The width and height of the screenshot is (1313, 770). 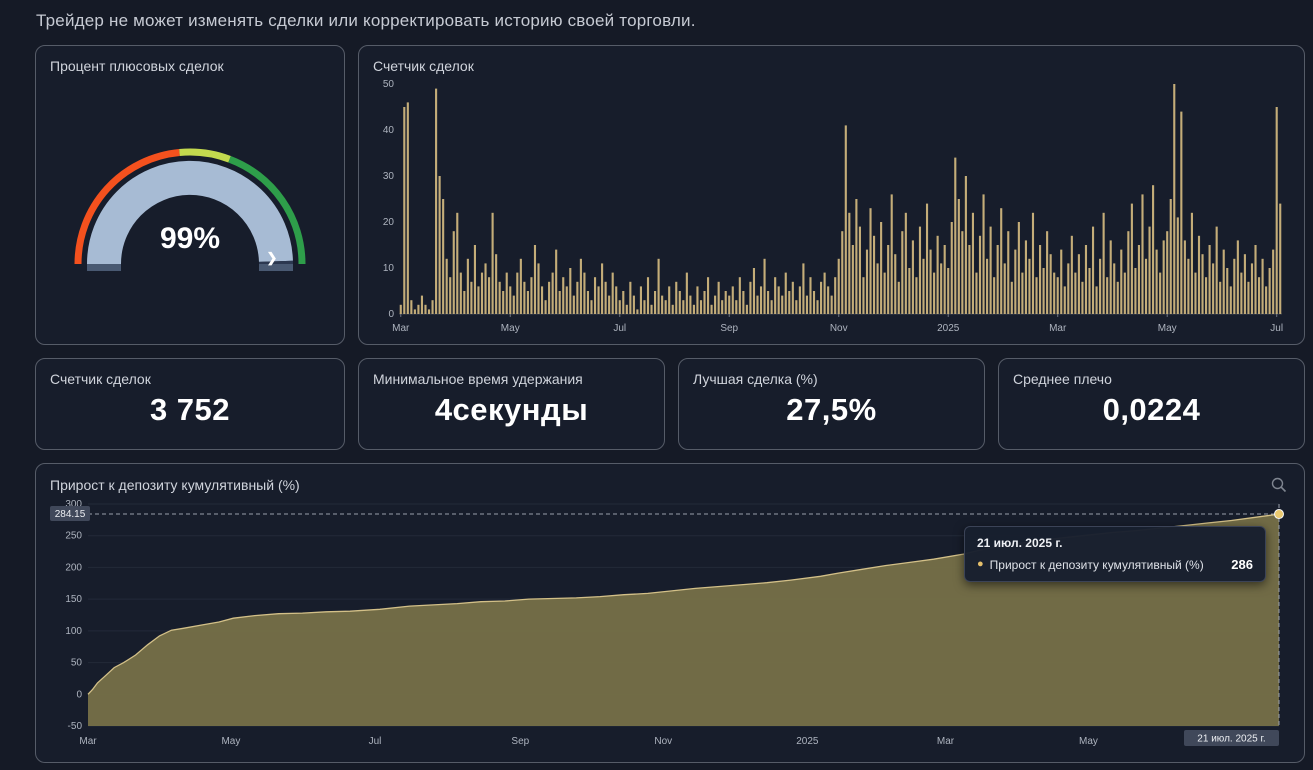 What do you see at coordinates (1242, 564) in the screenshot?
I see `tooltip-series-value: 286` at bounding box center [1242, 564].